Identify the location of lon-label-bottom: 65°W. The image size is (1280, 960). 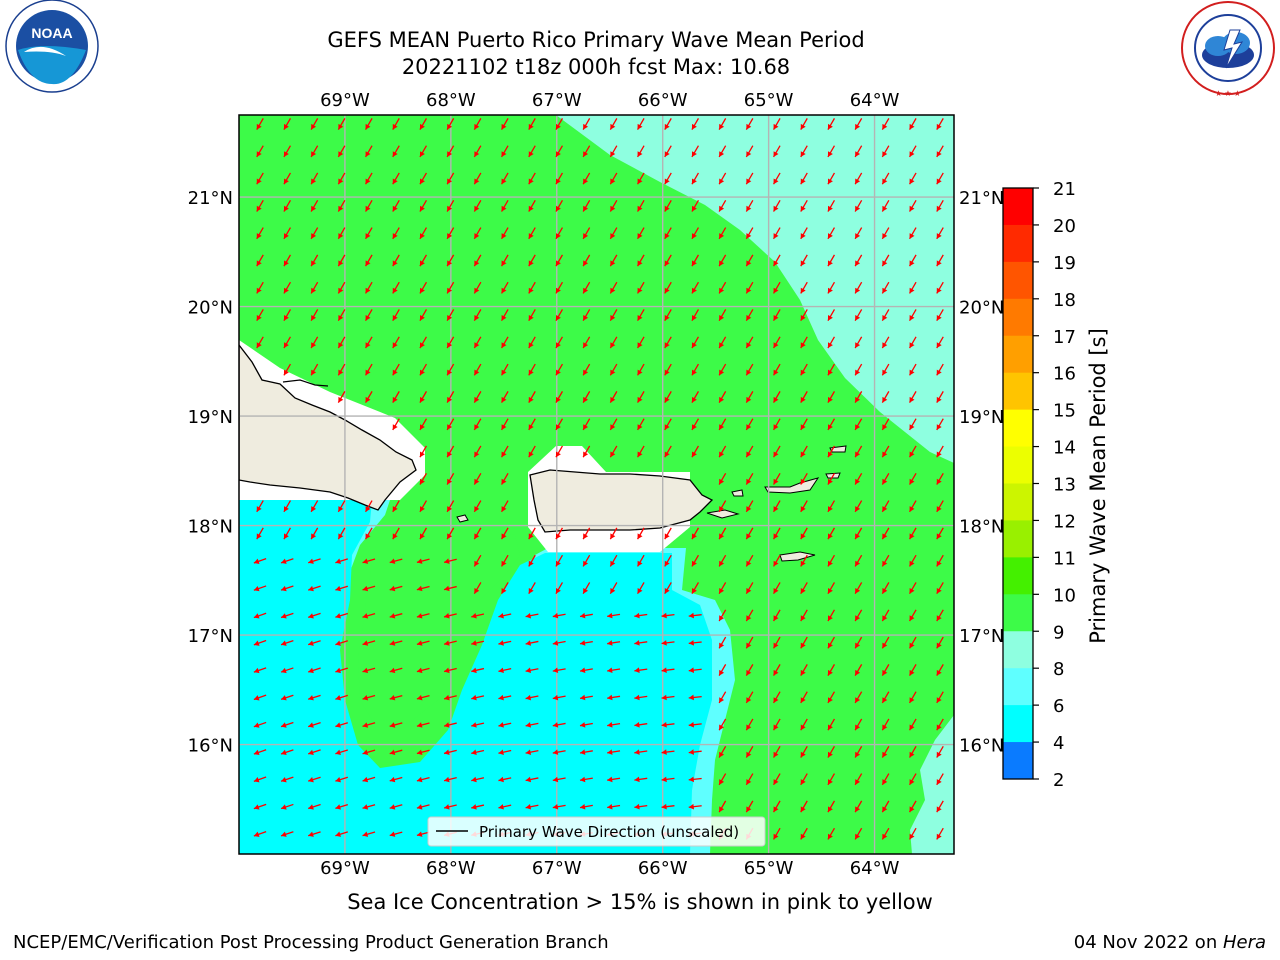
(769, 868).